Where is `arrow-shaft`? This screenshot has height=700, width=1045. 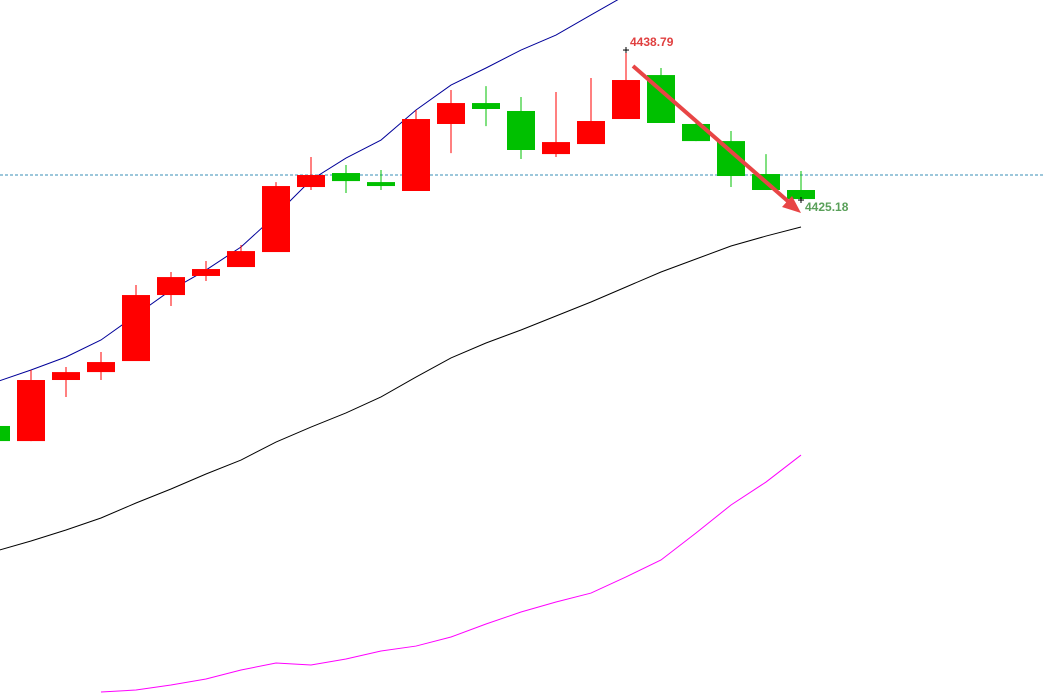
arrow-shaft is located at coordinates (711, 134).